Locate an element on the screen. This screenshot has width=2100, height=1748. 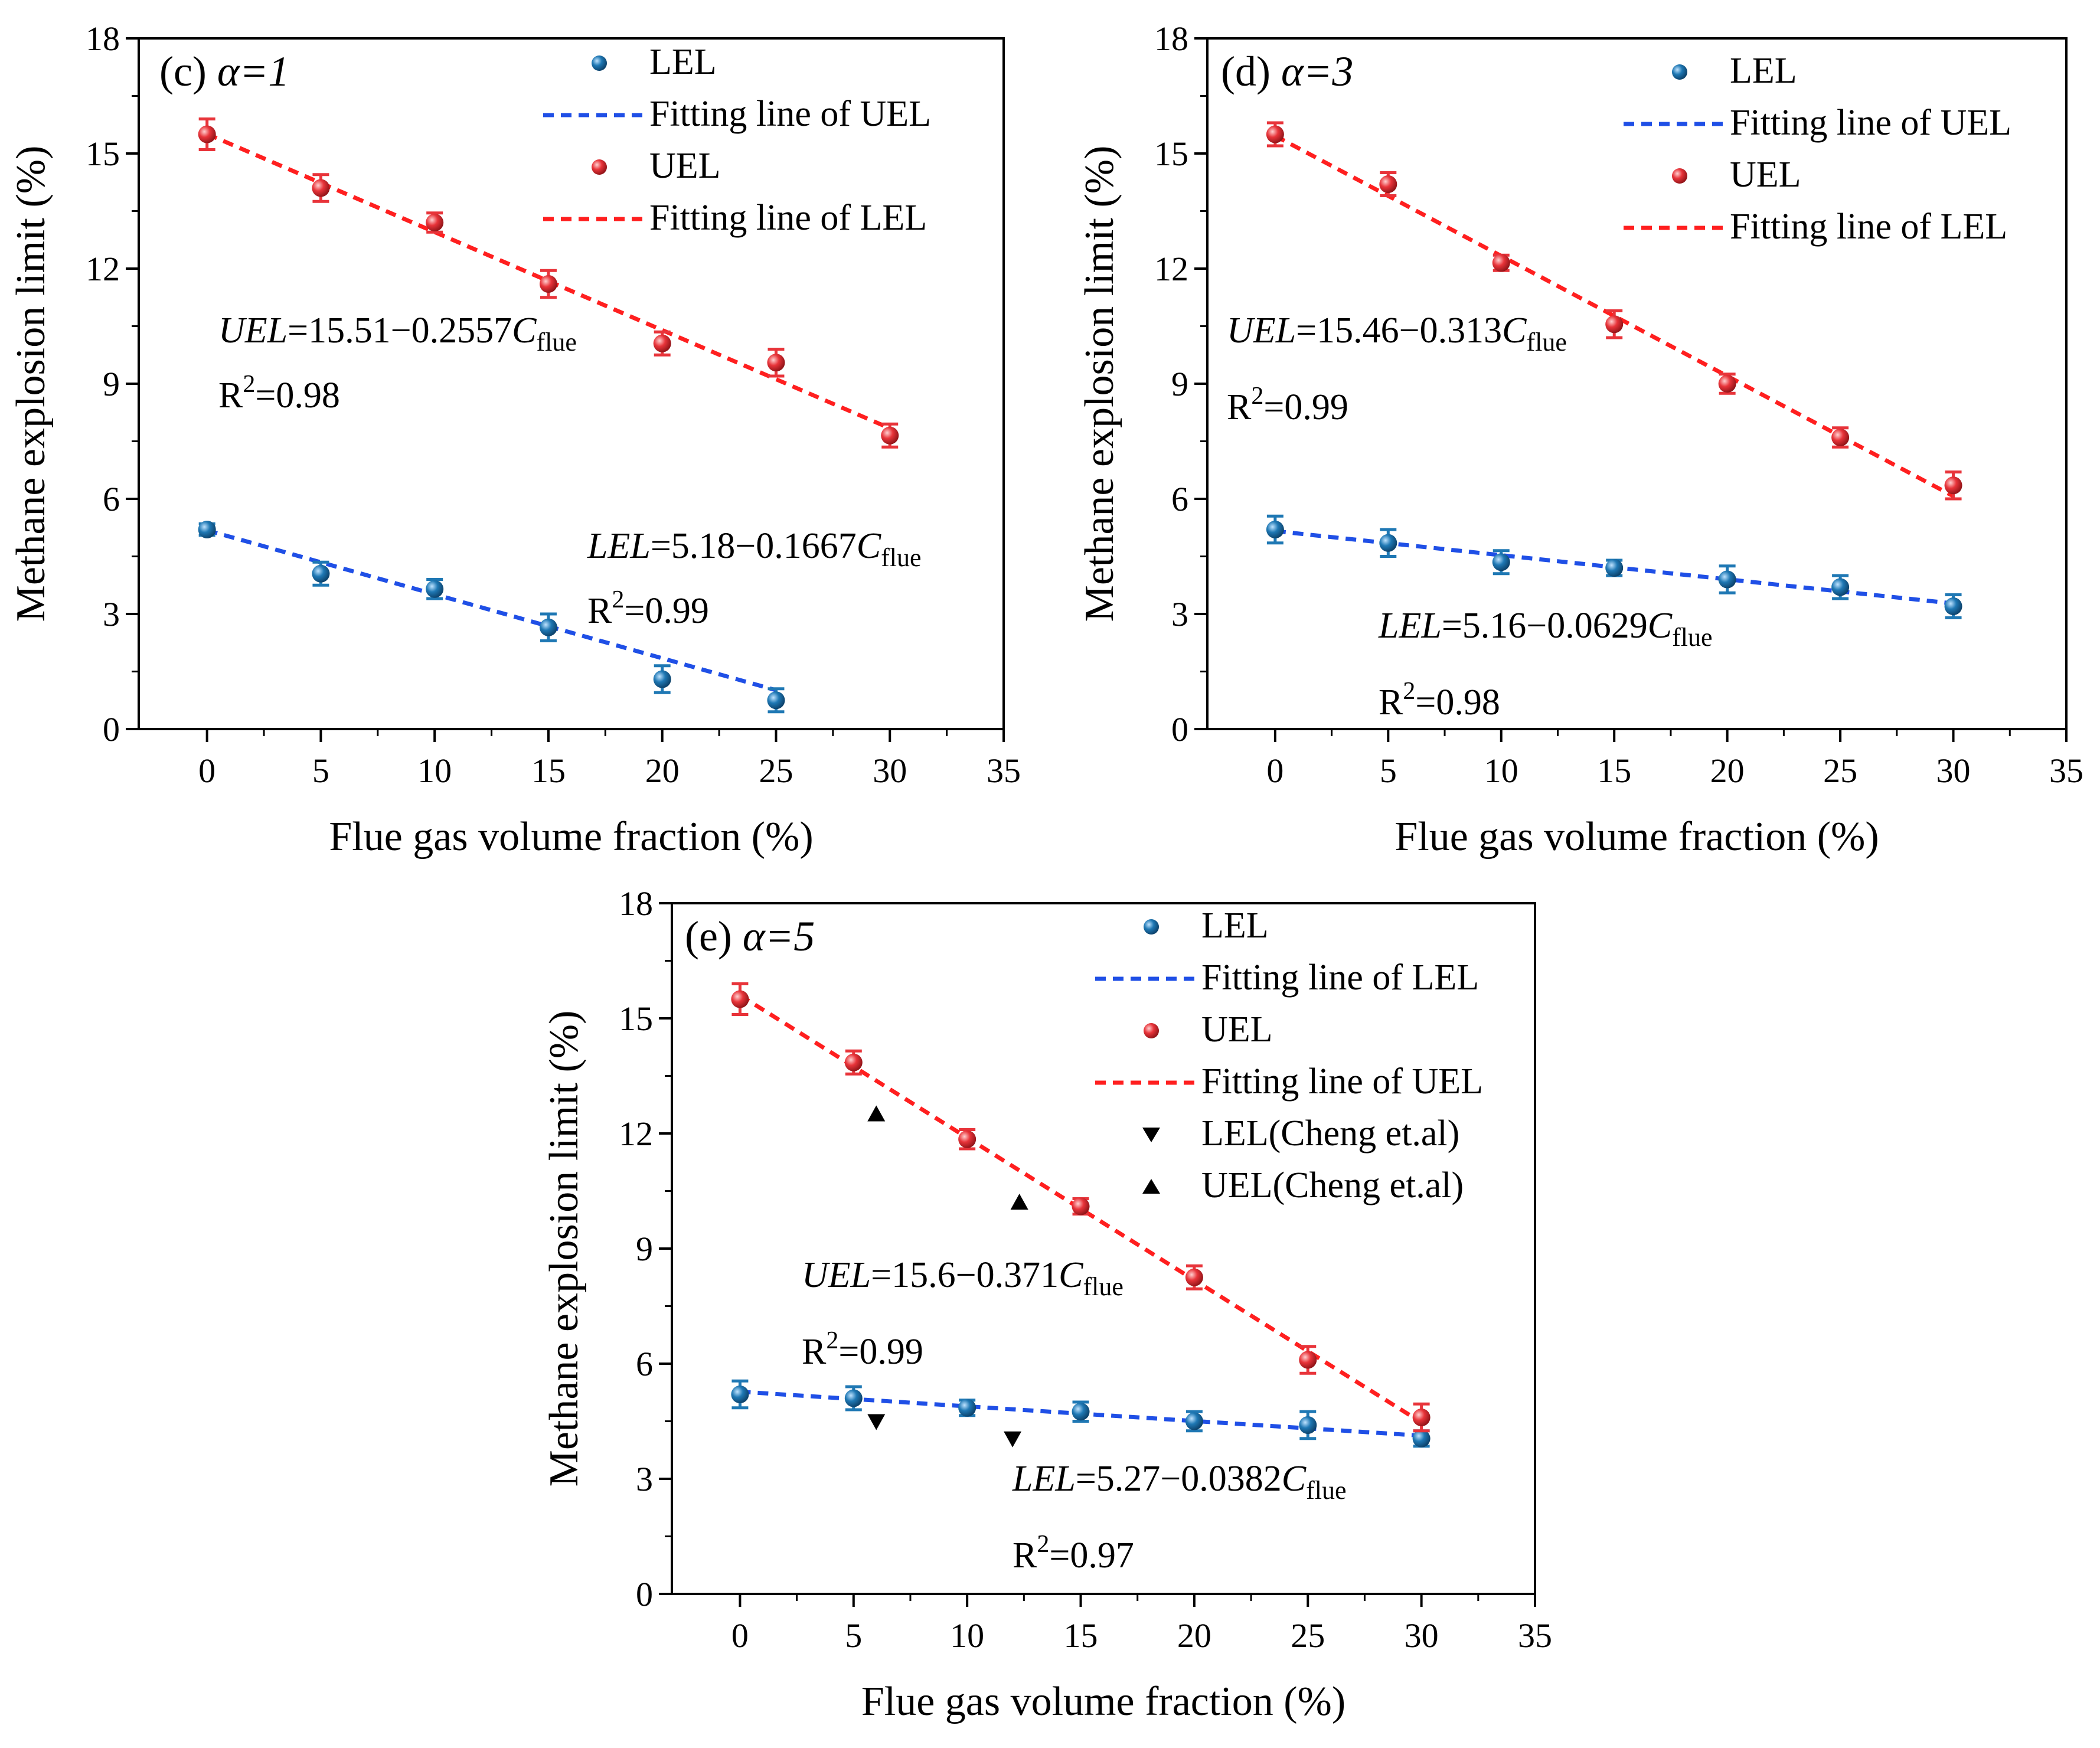
panel-label: (d) α=3 is located at coordinates (1287, 71).